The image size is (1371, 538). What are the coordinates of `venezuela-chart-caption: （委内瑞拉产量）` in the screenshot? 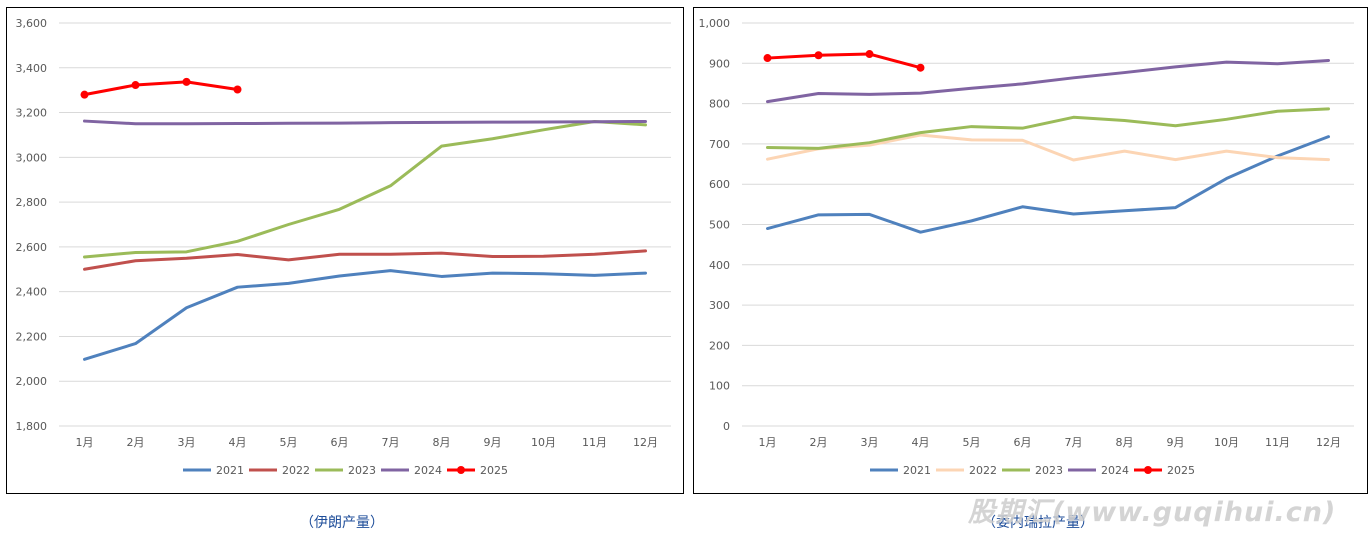 It's located at (1038, 523).